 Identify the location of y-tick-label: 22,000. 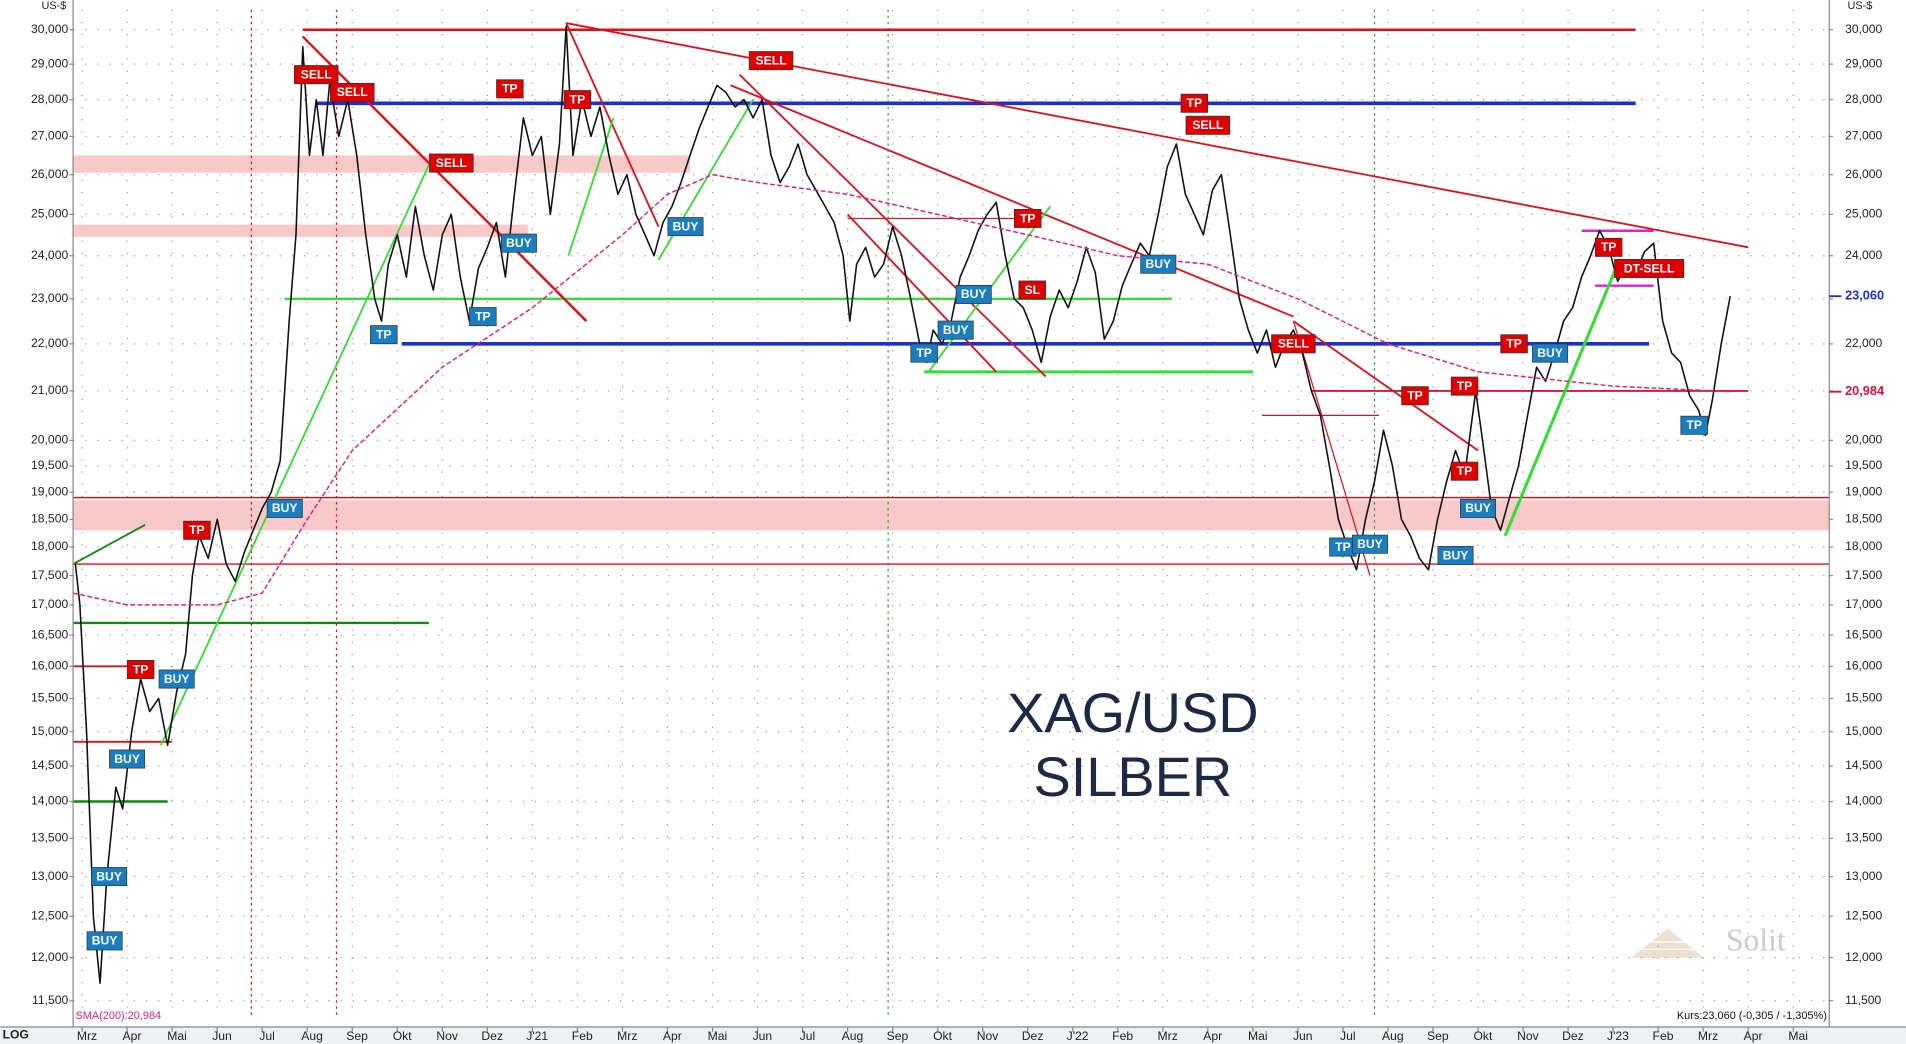
(49, 343).